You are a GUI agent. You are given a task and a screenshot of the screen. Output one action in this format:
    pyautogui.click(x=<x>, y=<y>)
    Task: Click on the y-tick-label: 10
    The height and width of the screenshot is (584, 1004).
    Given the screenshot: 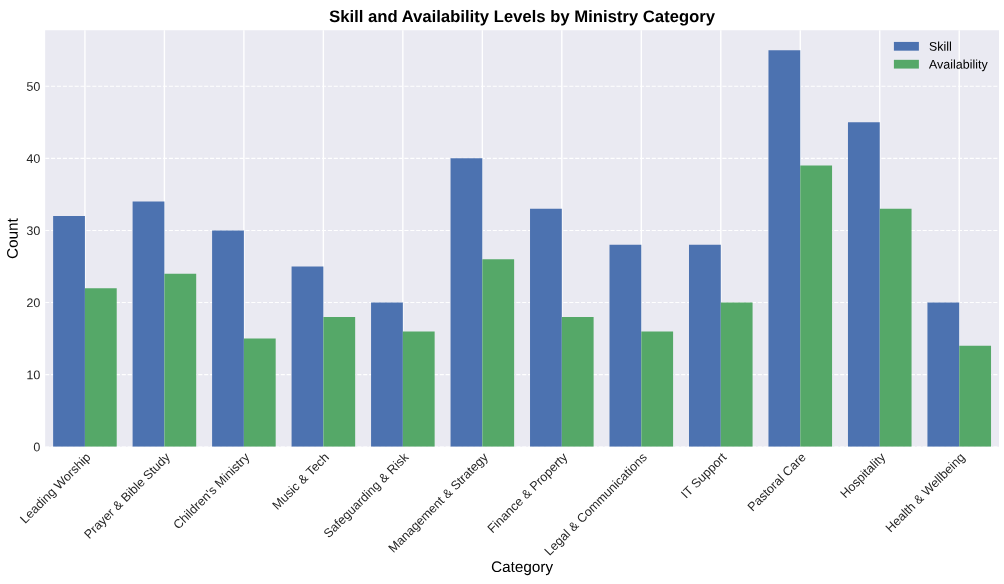 What is the action you would take?
    pyautogui.click(x=33, y=375)
    